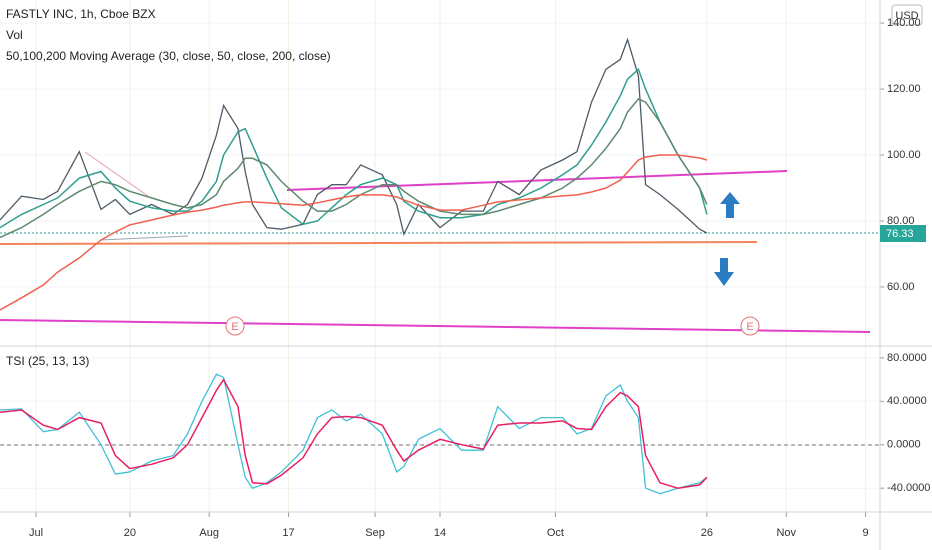  I want to click on y-tick-label: 60.00, so click(901, 287).